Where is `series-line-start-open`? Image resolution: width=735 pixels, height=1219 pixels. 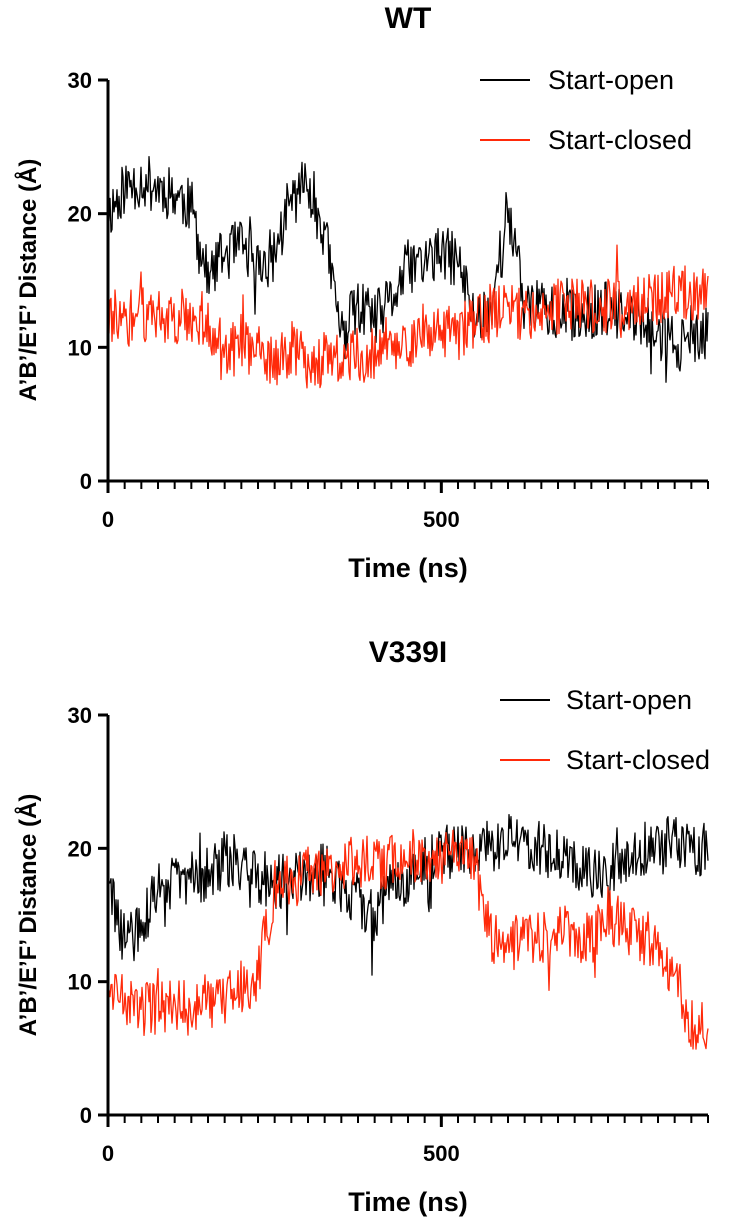 series-line-start-open is located at coordinates (408, 894).